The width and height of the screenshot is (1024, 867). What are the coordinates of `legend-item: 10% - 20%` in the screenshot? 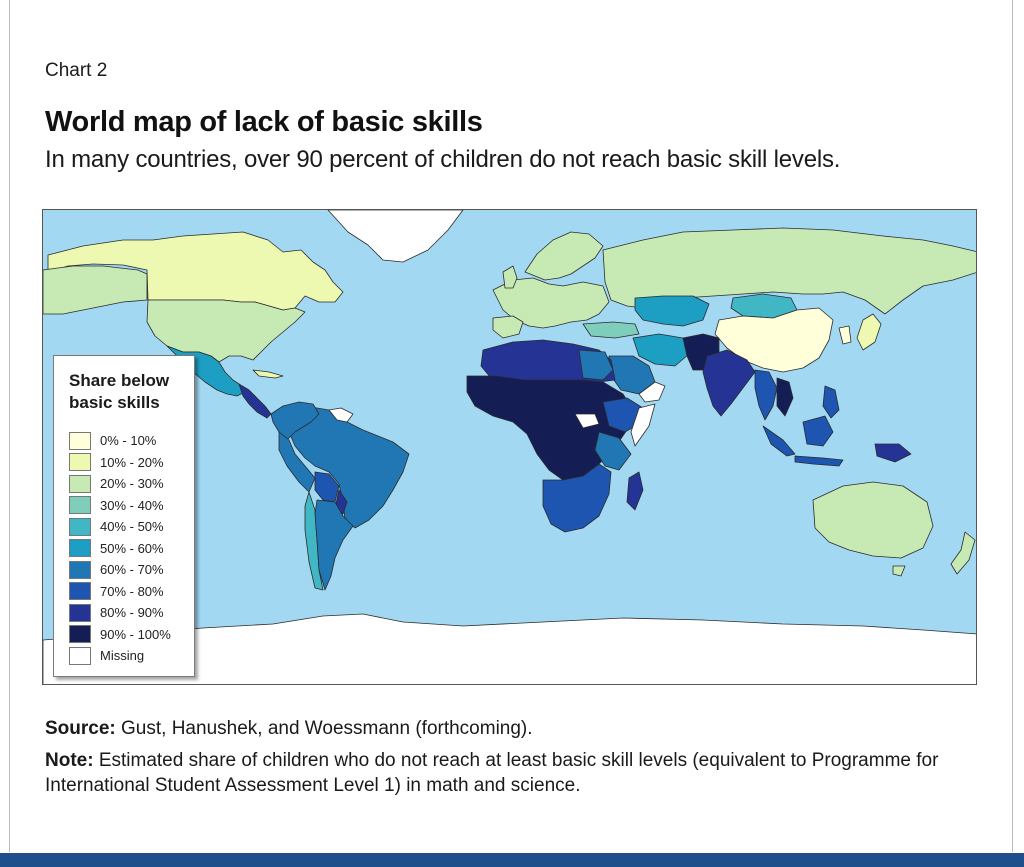 It's located at (120, 463).